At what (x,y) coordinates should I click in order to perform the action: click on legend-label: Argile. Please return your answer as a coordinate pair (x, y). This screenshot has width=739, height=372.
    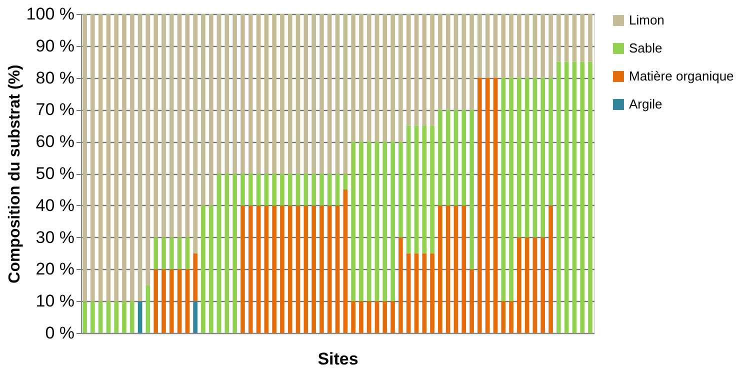
    Looking at the image, I should click on (645, 104).